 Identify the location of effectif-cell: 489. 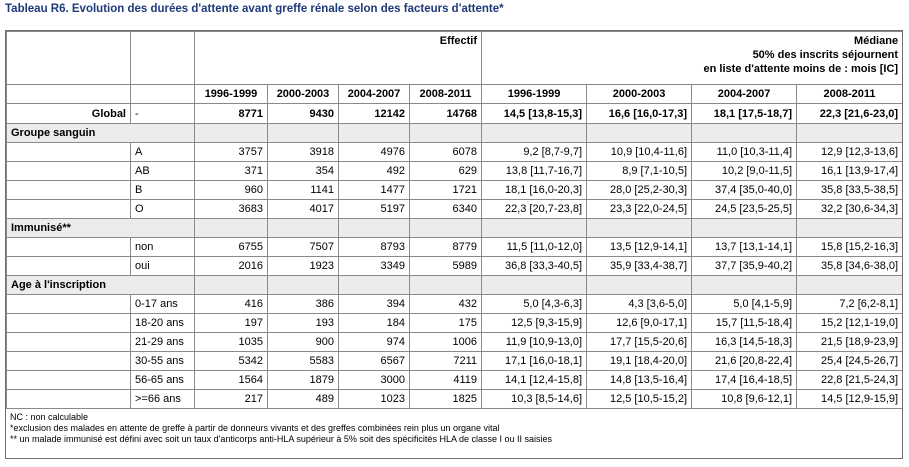
(303, 399).